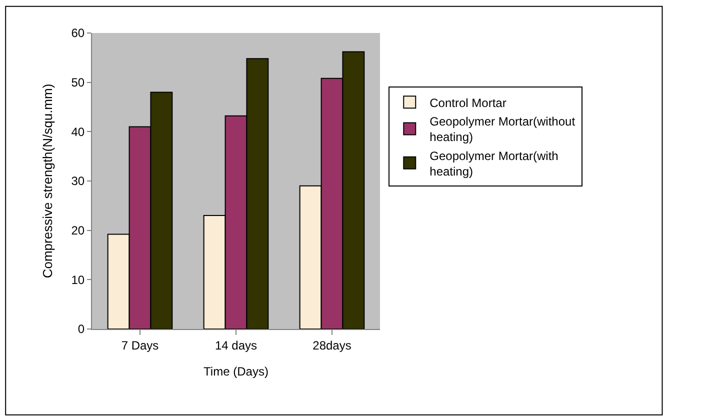  I want to click on legend-label: Control Mortar, so click(468, 103).